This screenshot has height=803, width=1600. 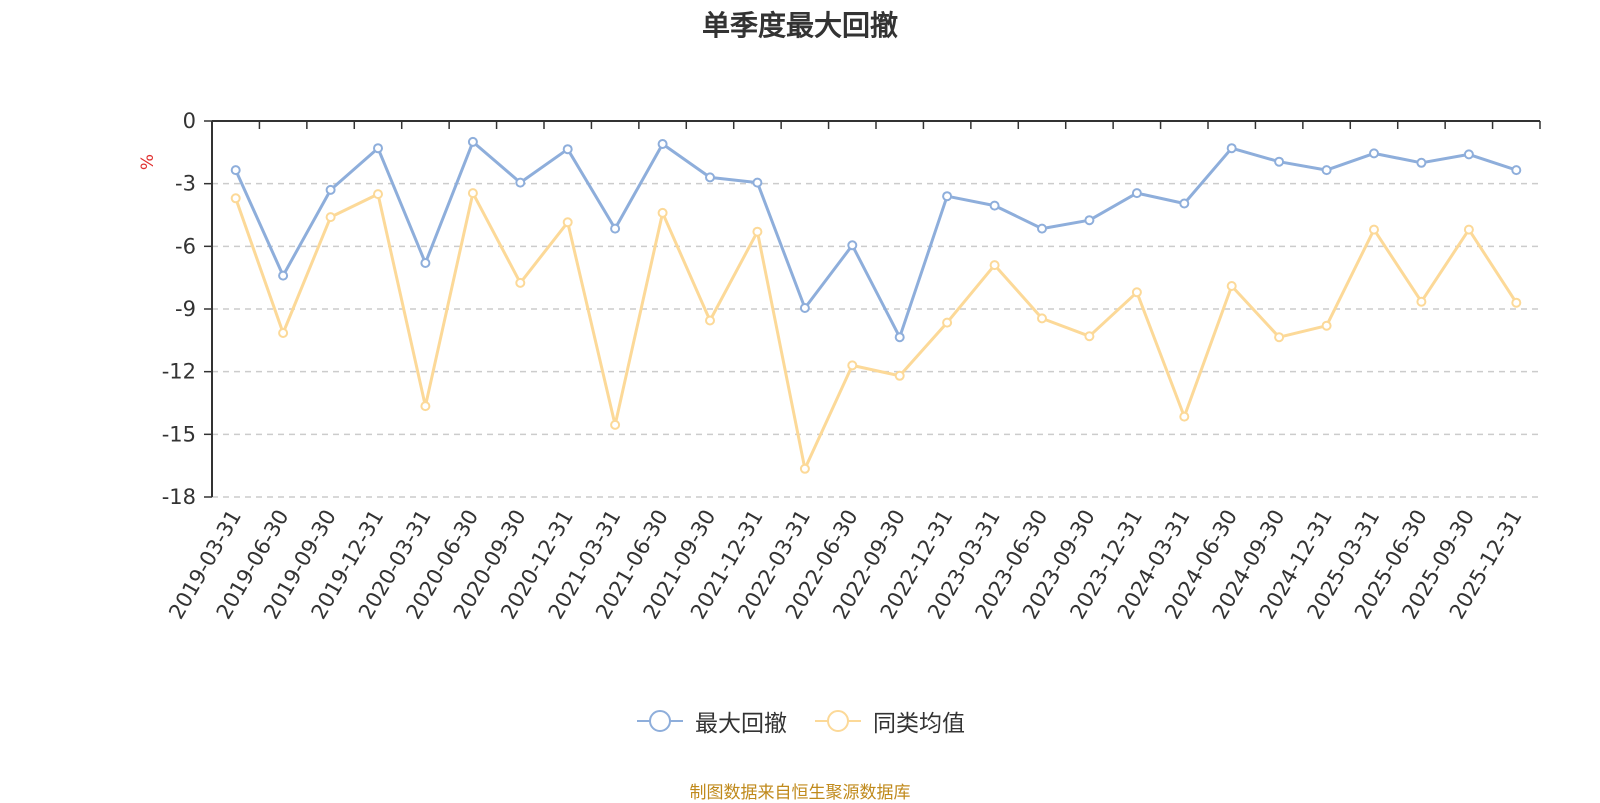 I want to click on y-tick-label: -18, so click(x=179, y=497).